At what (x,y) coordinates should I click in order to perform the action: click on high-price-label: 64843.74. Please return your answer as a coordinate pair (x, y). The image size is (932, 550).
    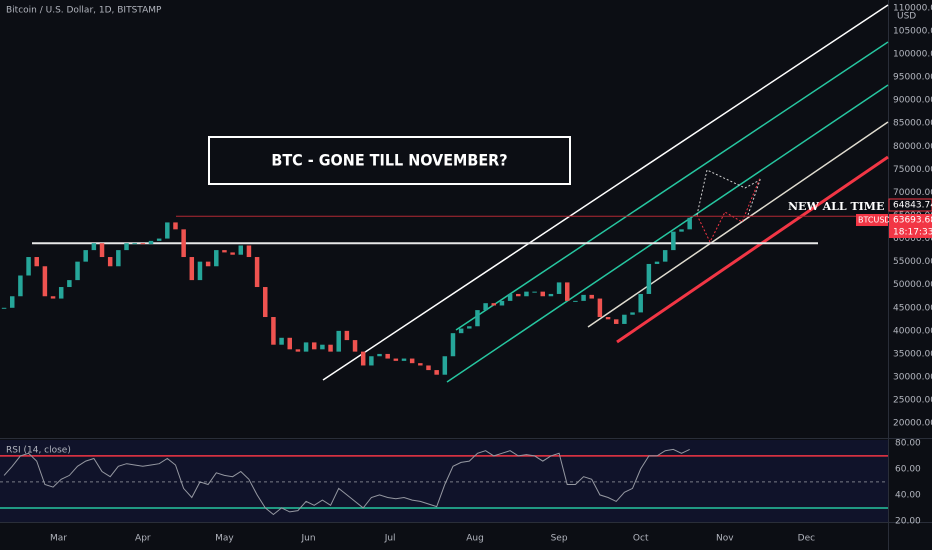
    Looking at the image, I should click on (912, 206).